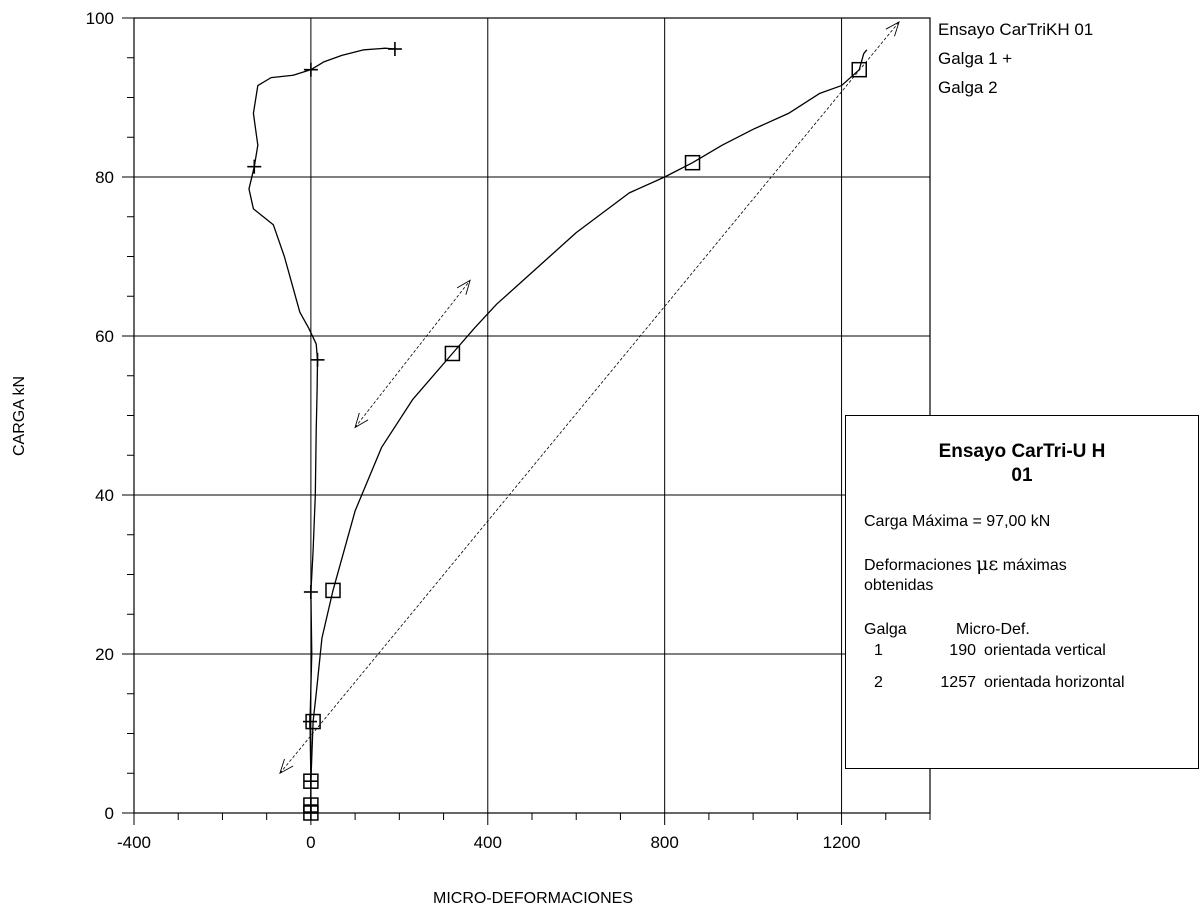 The width and height of the screenshot is (1202, 913). I want to click on col-galga-header: Galga, so click(885, 629).